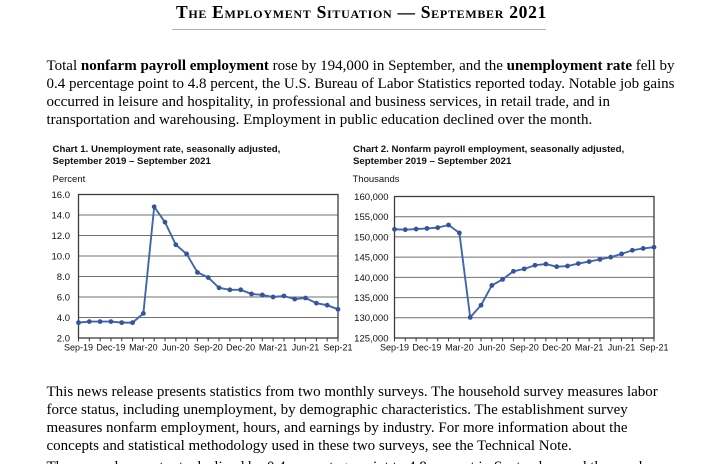  Describe the element at coordinates (63, 338) in the screenshot. I see `svg-text: 2.0` at that location.